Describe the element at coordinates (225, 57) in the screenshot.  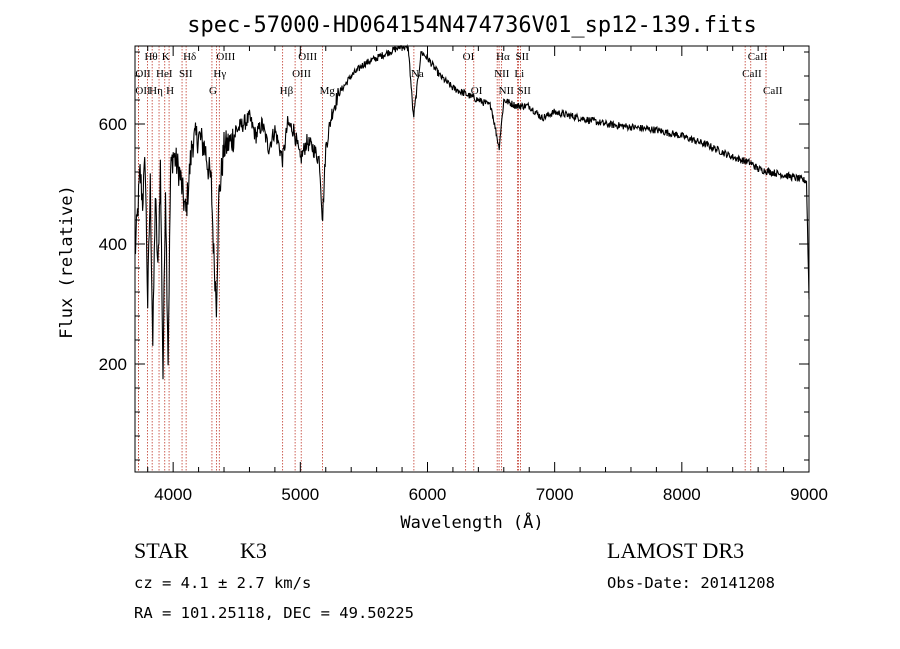
I see `line-label-oiii-11: OIII` at that location.